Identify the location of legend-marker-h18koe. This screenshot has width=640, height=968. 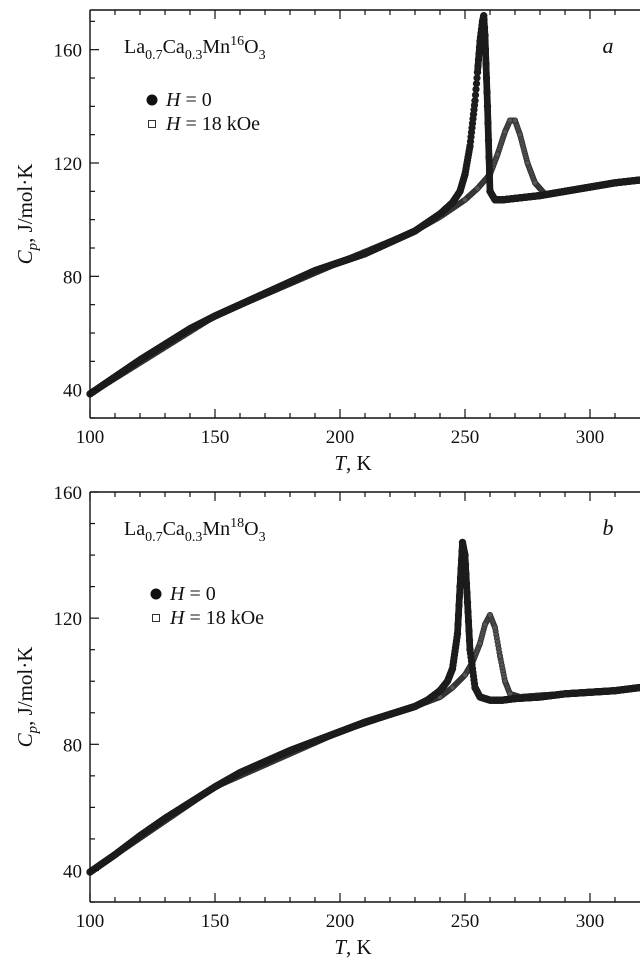
(156, 618).